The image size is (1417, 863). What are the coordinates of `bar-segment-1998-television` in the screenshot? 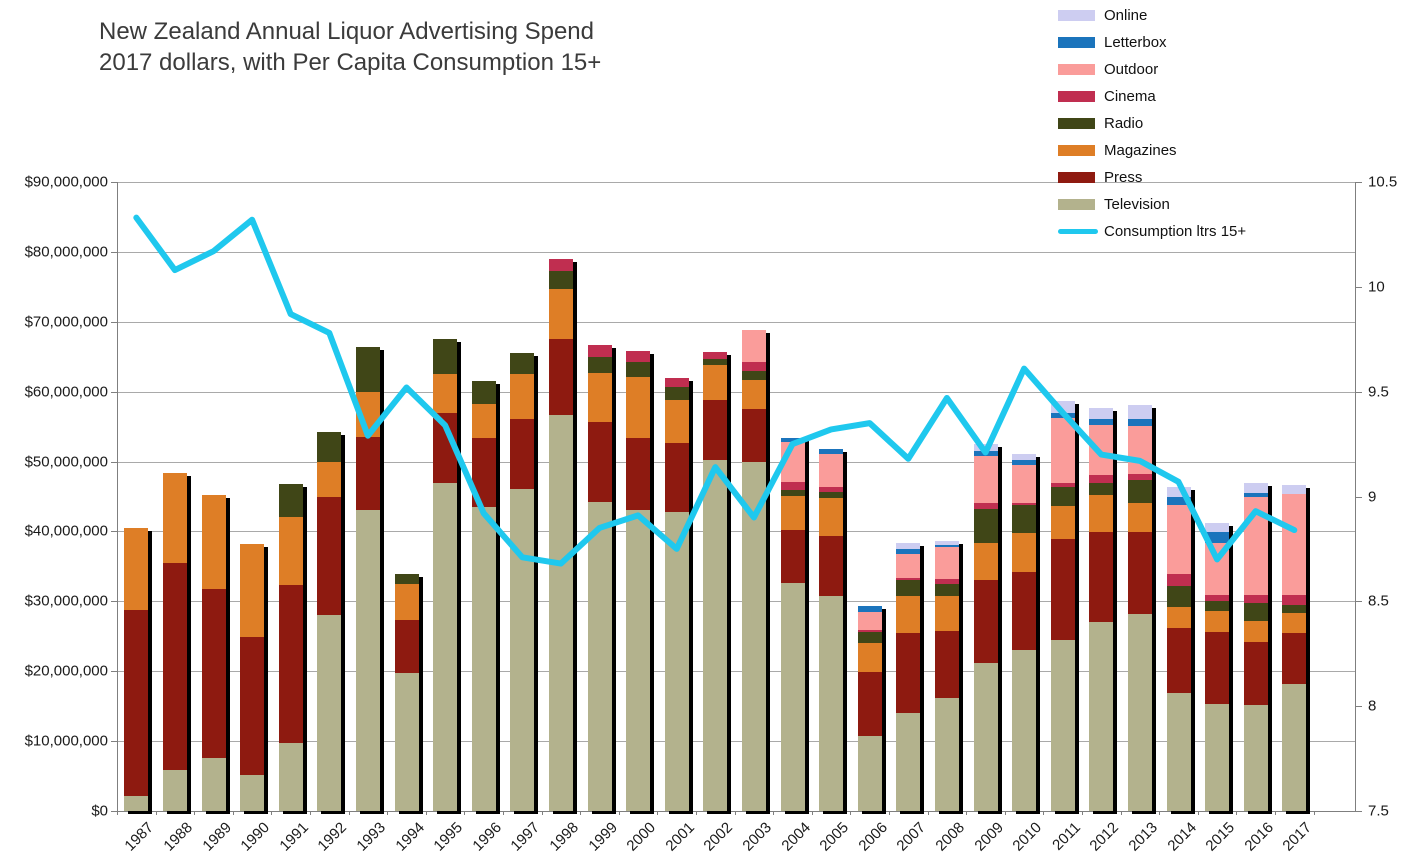 It's located at (560, 613).